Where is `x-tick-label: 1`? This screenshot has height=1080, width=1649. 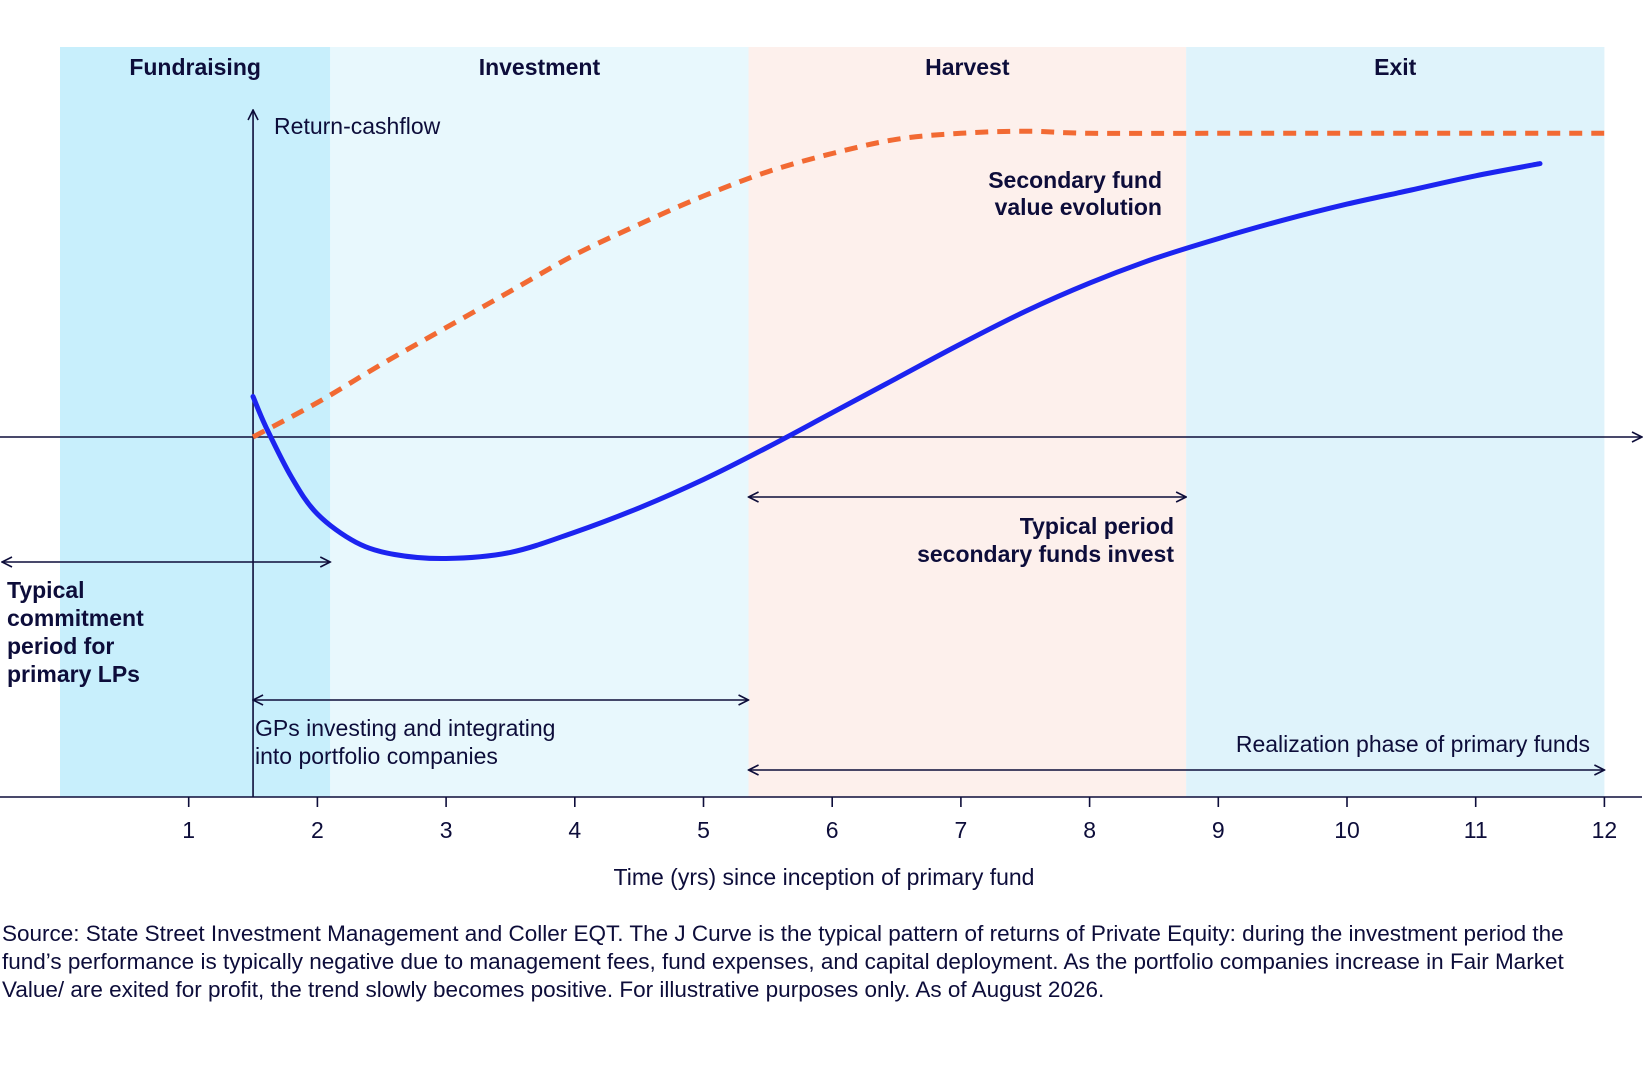
x-tick-label: 1 is located at coordinates (188, 830).